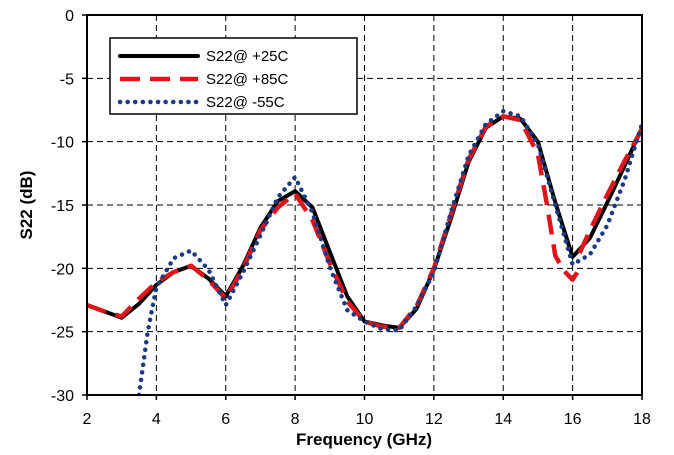 The height and width of the screenshot is (455, 674). What do you see at coordinates (247, 79) in the screenshot?
I see `legend-label: S22@ +85C` at bounding box center [247, 79].